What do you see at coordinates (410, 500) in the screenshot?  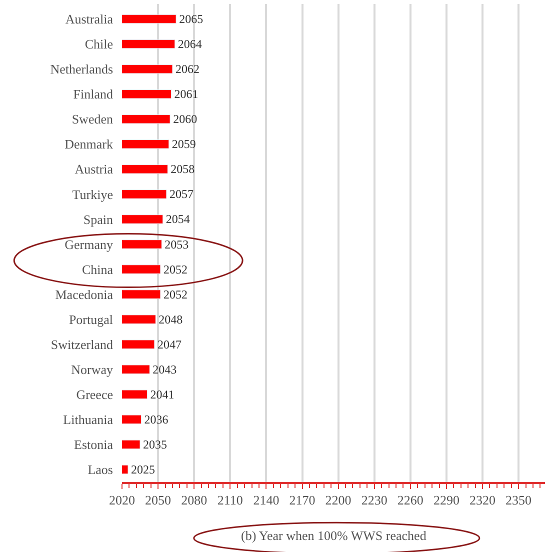 I see `x-tick-label: 2260` at bounding box center [410, 500].